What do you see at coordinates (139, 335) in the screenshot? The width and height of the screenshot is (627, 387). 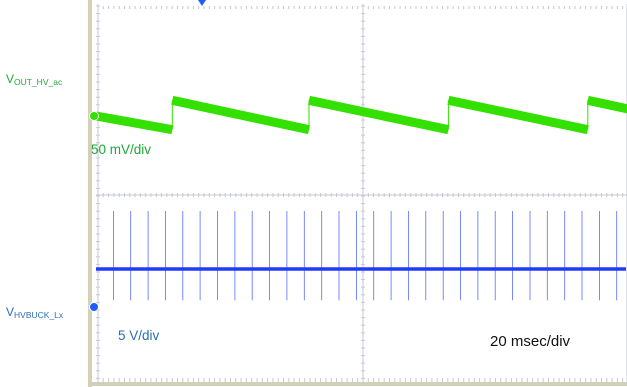 I see `ch2-scale-label: 5 V/div` at bounding box center [139, 335].